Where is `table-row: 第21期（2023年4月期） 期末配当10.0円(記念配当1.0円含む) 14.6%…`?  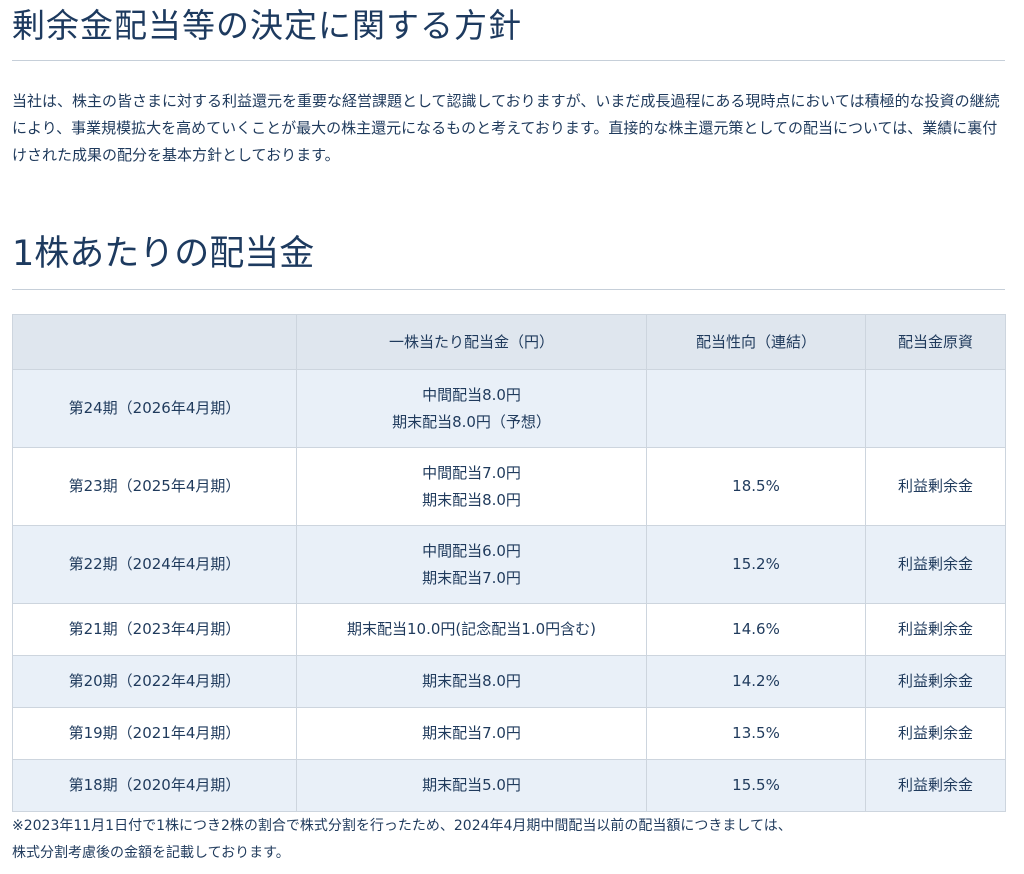 table-row: 第21期（2023年4月期） 期末配当10.0円(記念配当1.0円含む) 14.6%… is located at coordinates (509, 629).